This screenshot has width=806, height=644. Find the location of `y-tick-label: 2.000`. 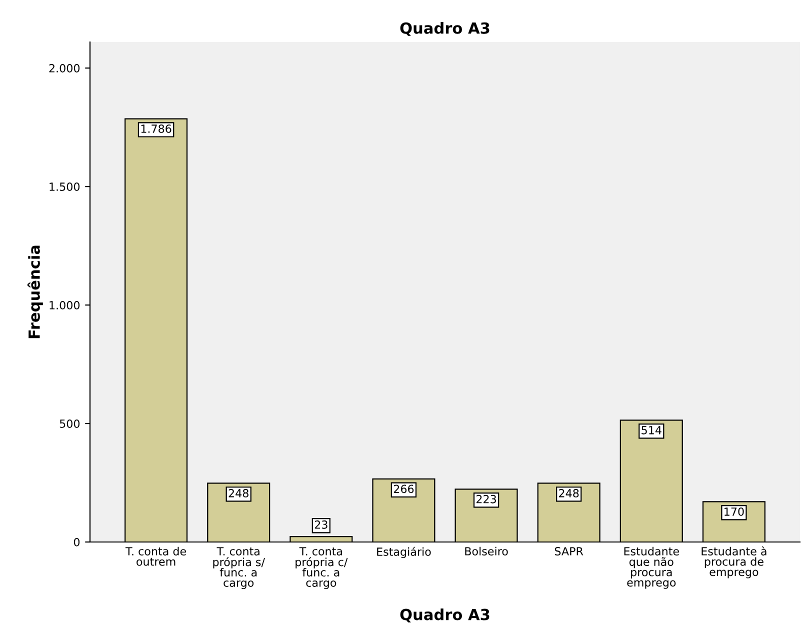

y-tick-label: 2.000 is located at coordinates (64, 68).